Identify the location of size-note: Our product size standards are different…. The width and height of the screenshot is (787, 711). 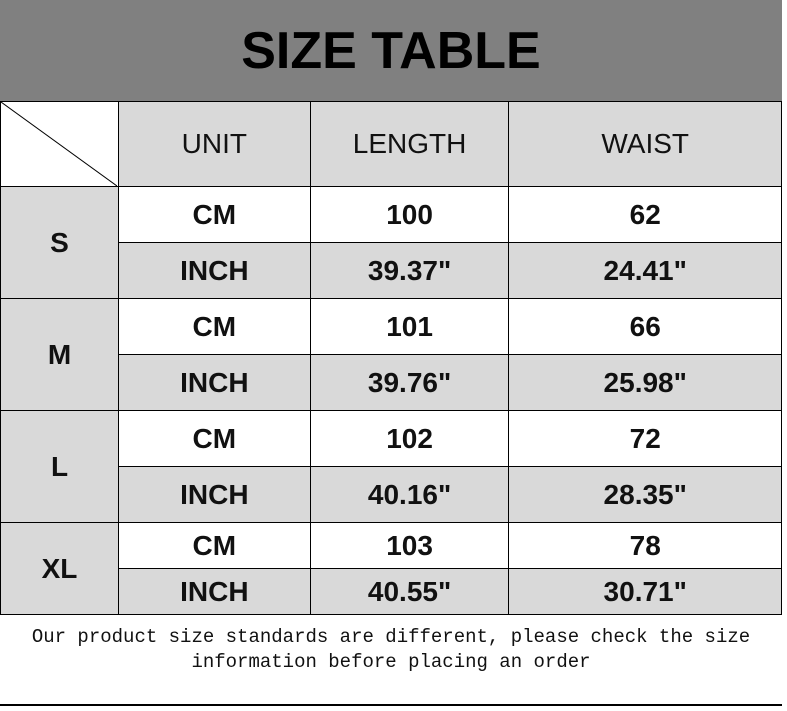
(391, 660).